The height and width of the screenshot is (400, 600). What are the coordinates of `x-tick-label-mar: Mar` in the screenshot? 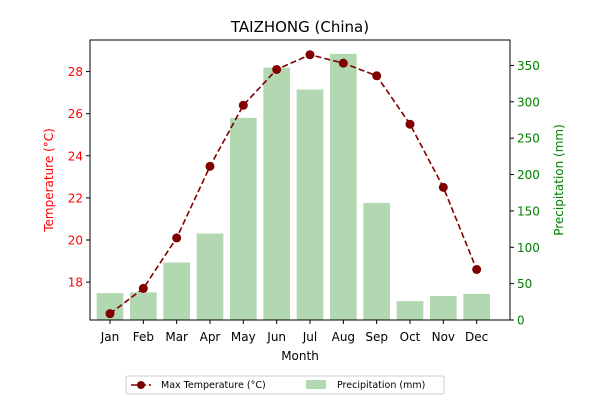 It's located at (176, 337).